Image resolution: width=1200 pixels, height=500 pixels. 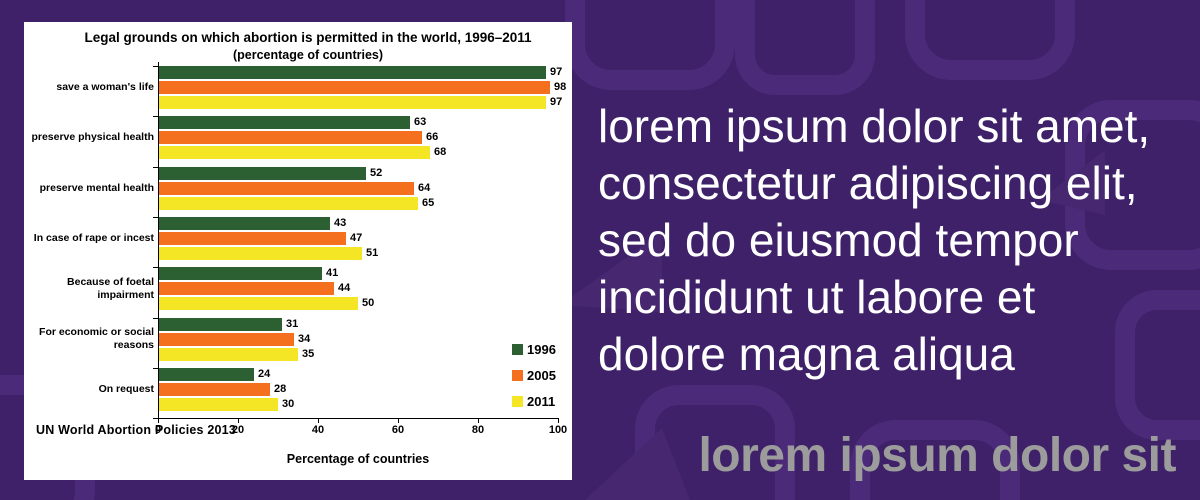 I want to click on lorem-paragraph-line: consectetur adipiscing elit,, so click(x=868, y=183).